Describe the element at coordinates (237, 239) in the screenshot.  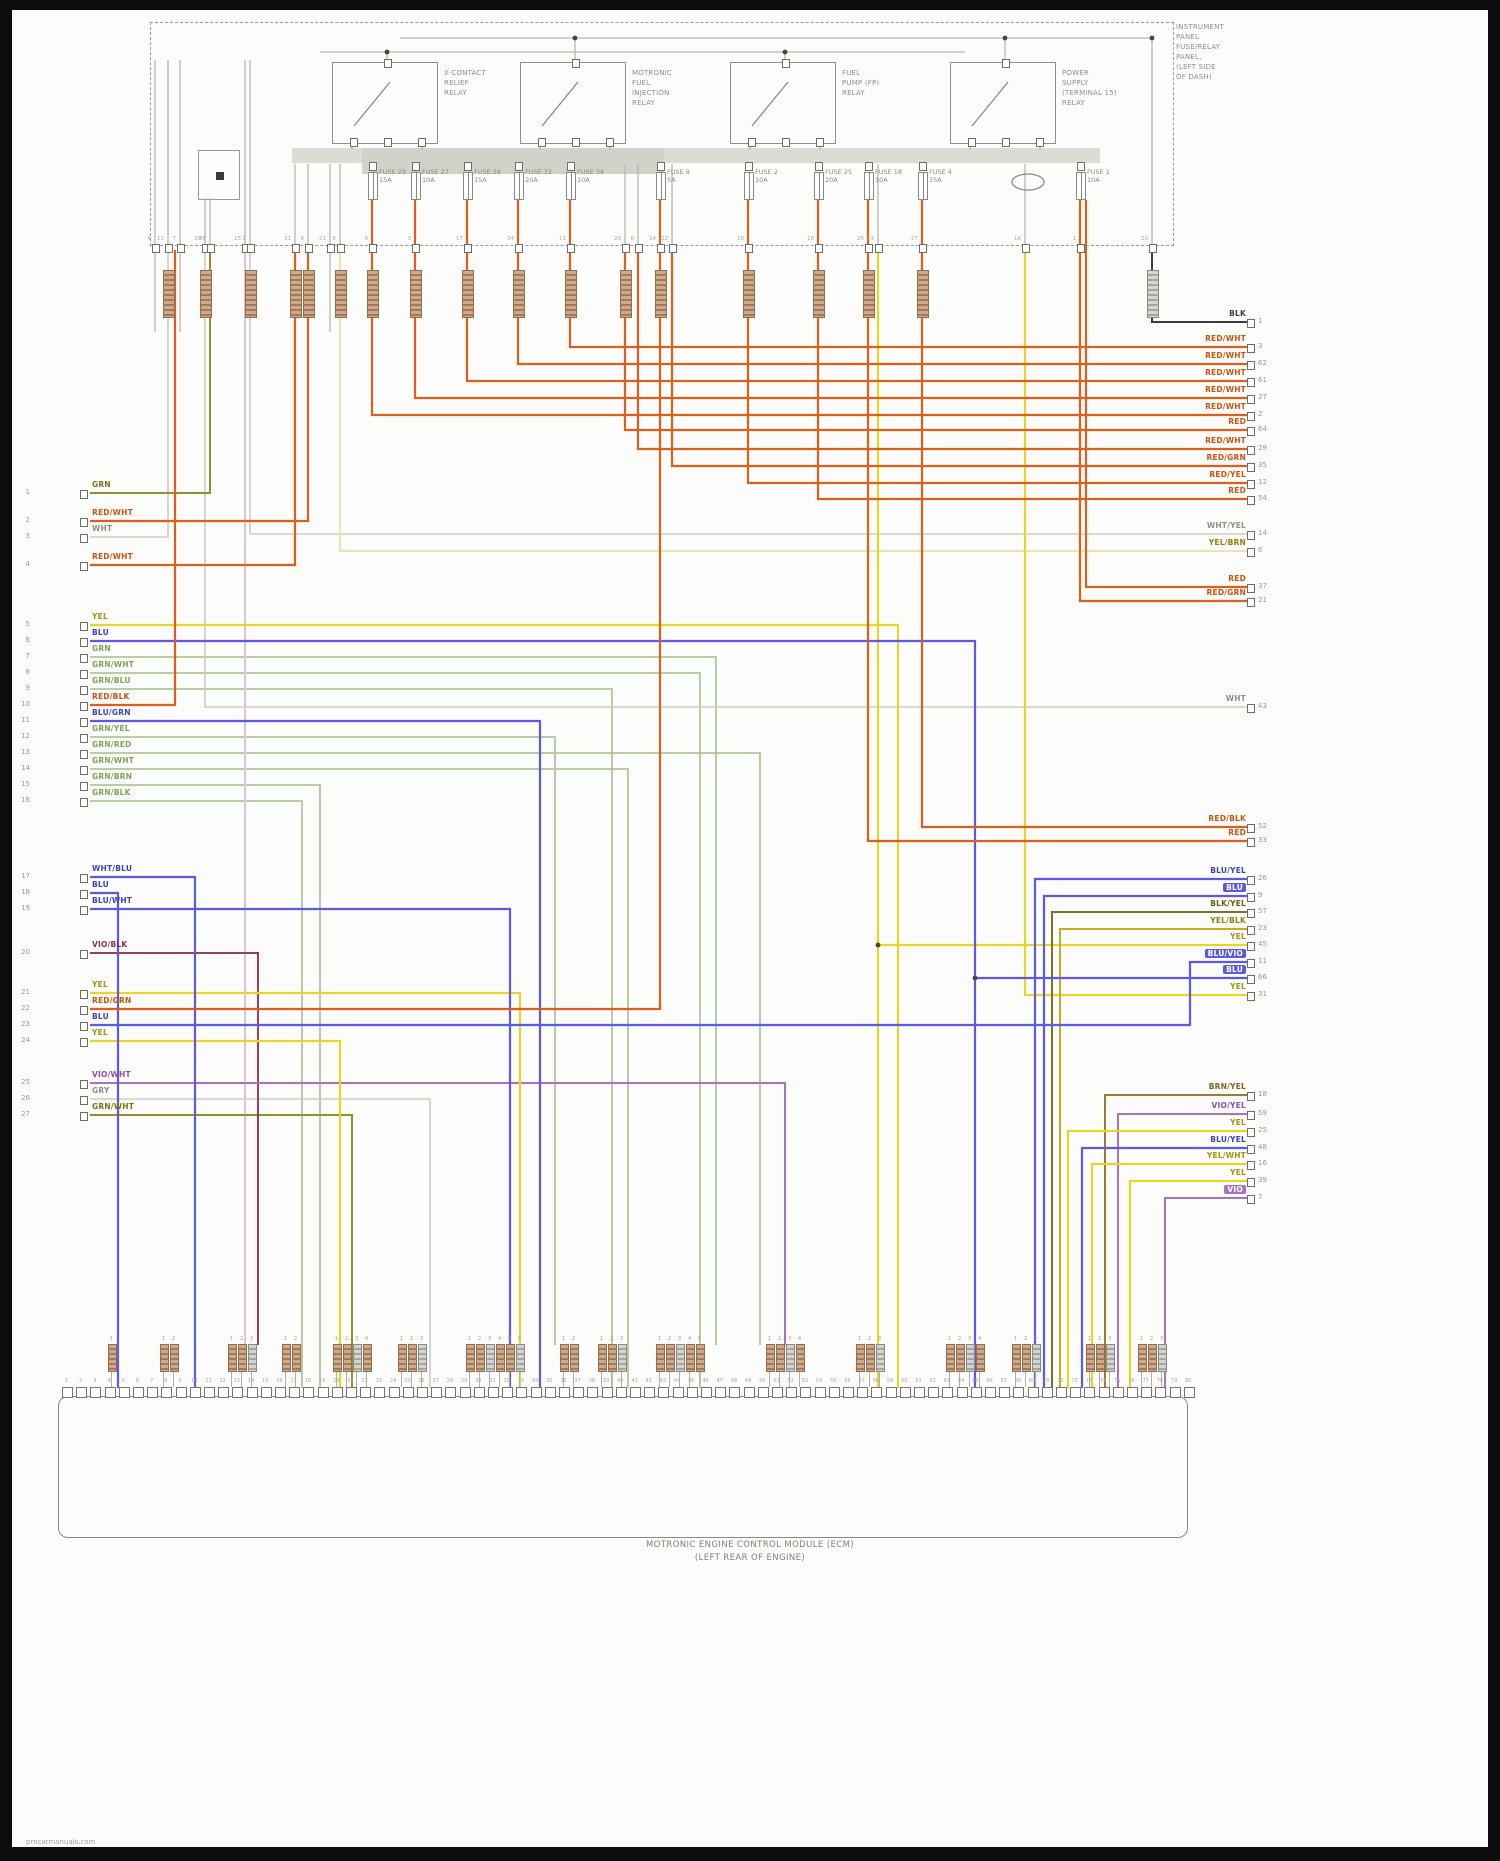
I see `top-pin-number: 15` at that location.